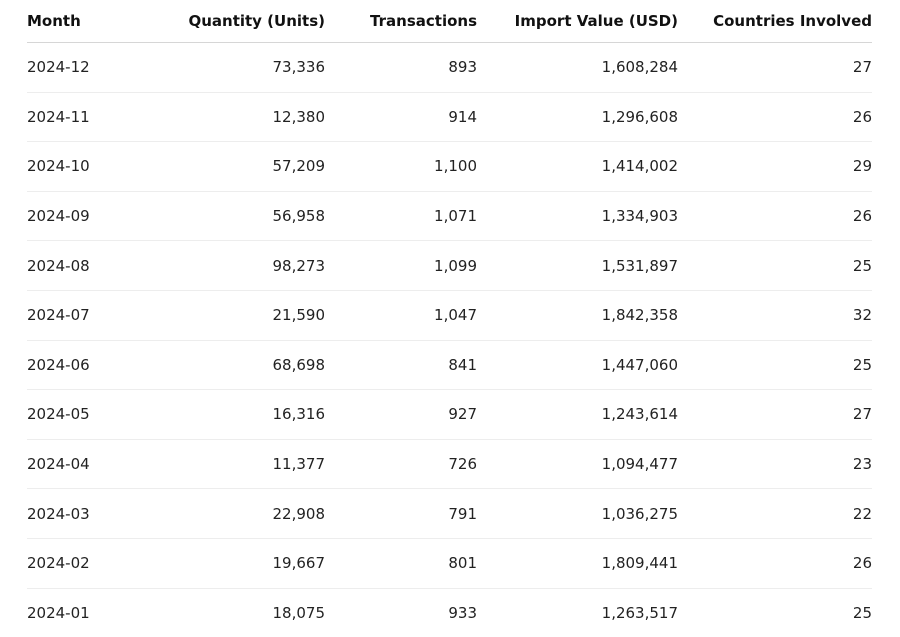 Image resolution: width=900 pixels, height=637 pixels. Describe the element at coordinates (401, 514) in the screenshot. I see `transactions-cell: 791` at that location.